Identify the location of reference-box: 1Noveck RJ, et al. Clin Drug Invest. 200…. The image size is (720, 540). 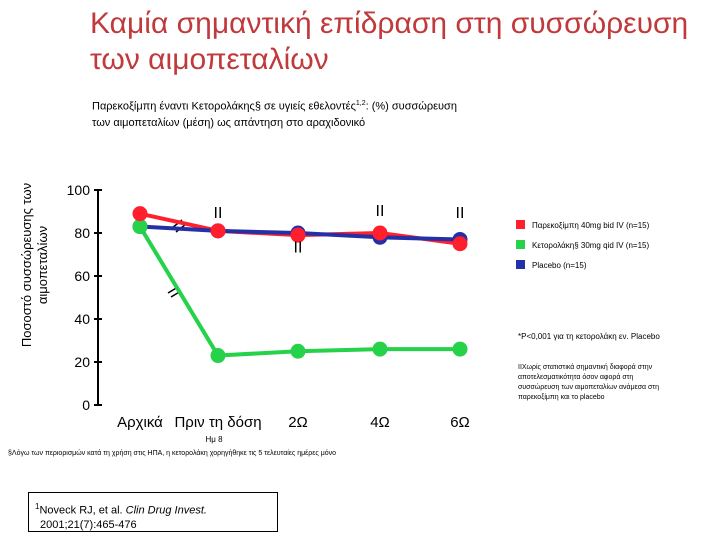
(153, 512).